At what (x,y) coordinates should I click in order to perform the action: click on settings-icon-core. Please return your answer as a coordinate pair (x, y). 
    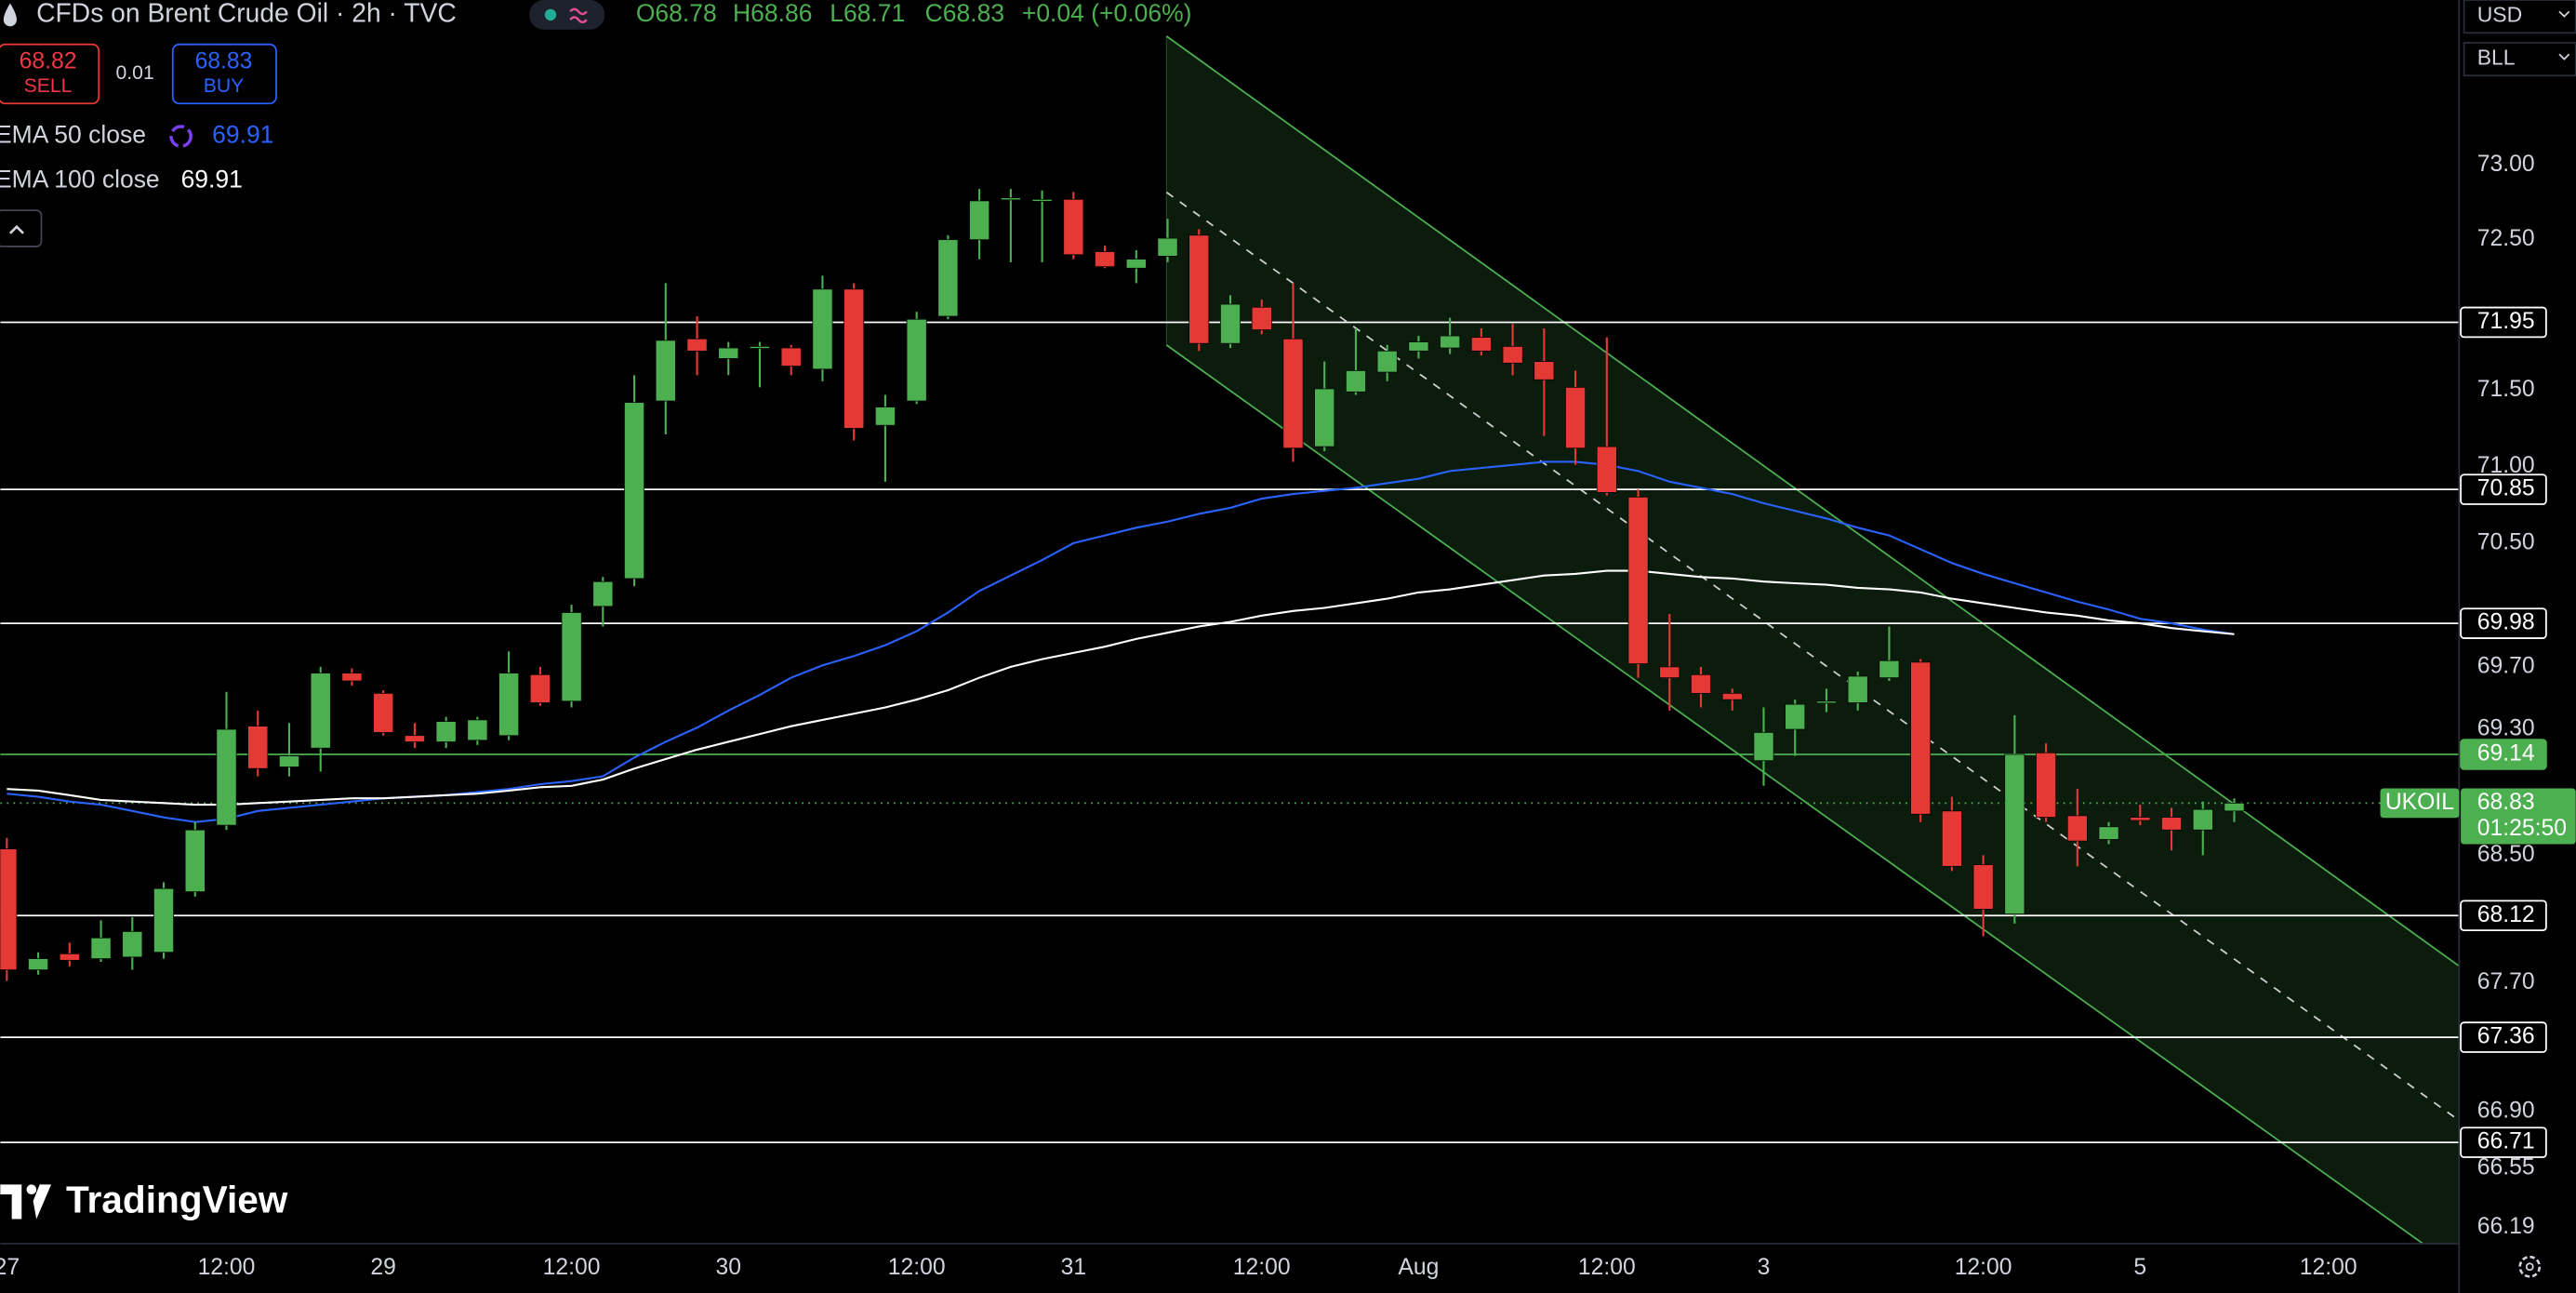
    Looking at the image, I should click on (2529, 1267).